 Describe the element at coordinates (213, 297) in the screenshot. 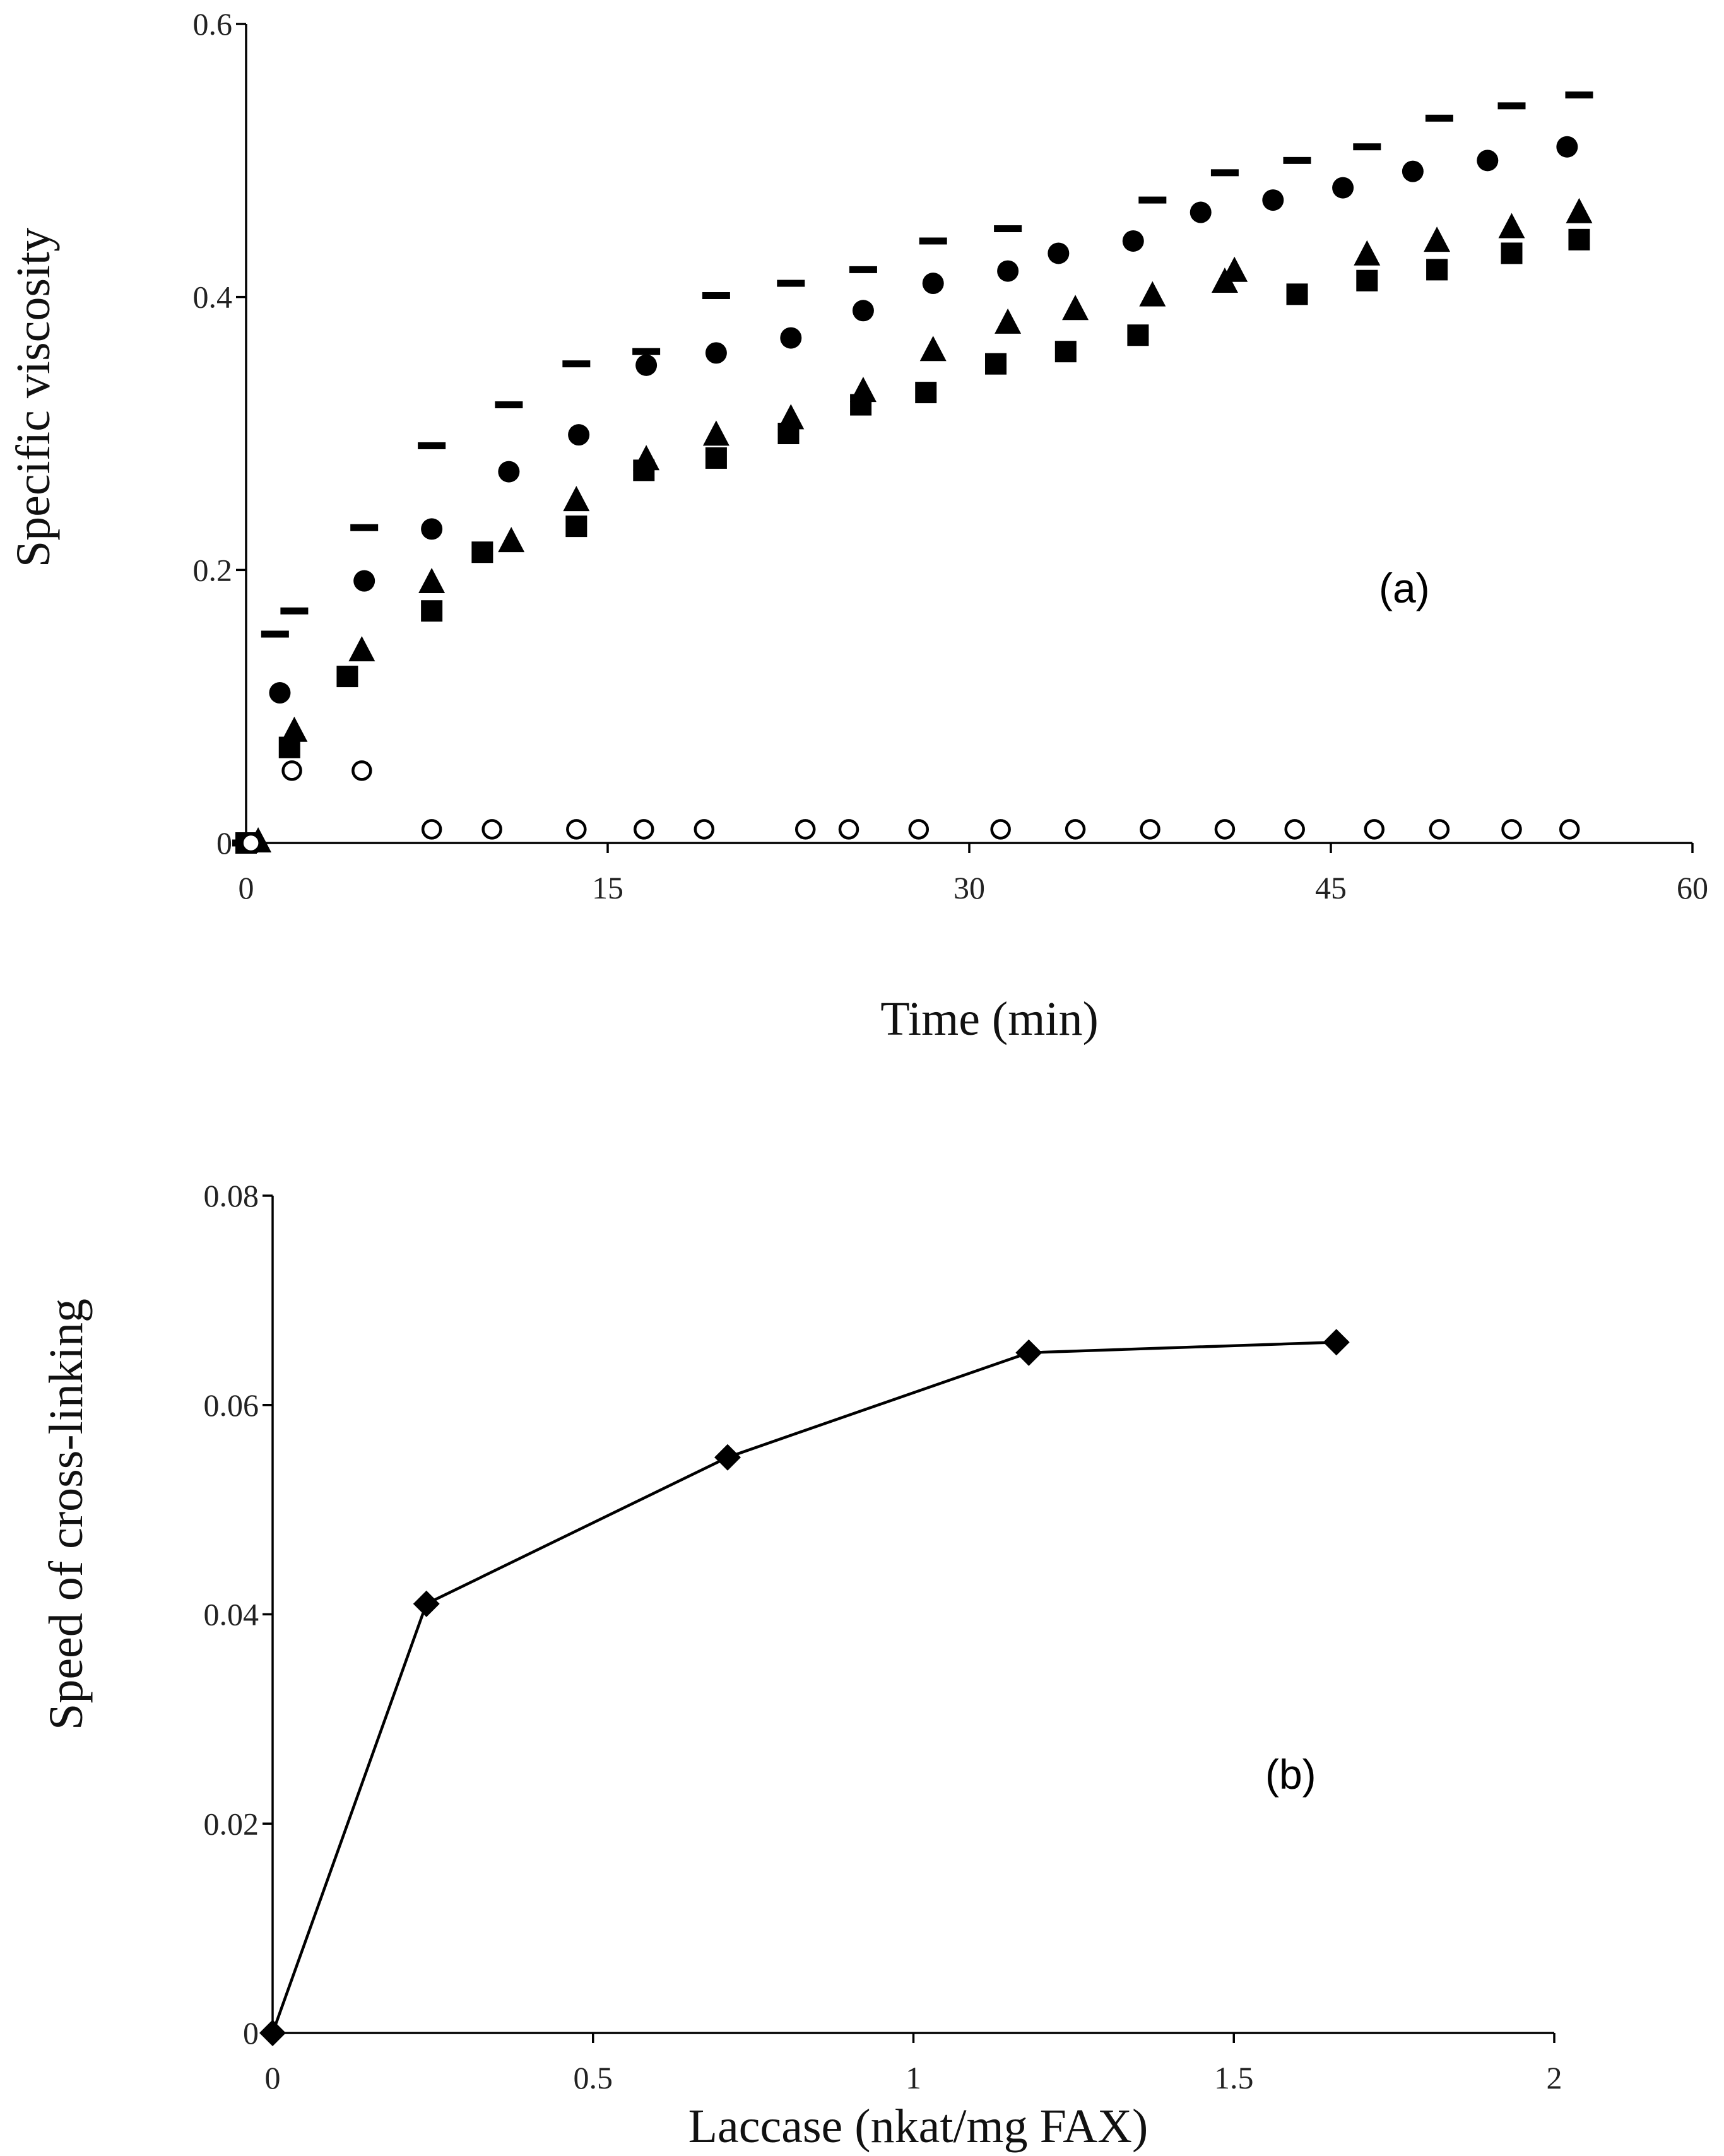

I see `y-tick-label: 0.4` at that location.